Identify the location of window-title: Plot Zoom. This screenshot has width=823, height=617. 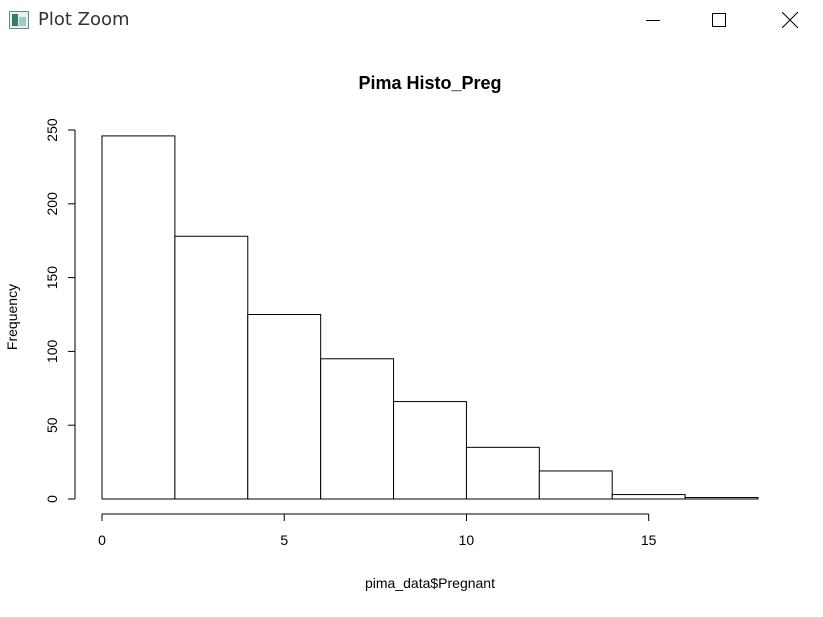
(84, 19).